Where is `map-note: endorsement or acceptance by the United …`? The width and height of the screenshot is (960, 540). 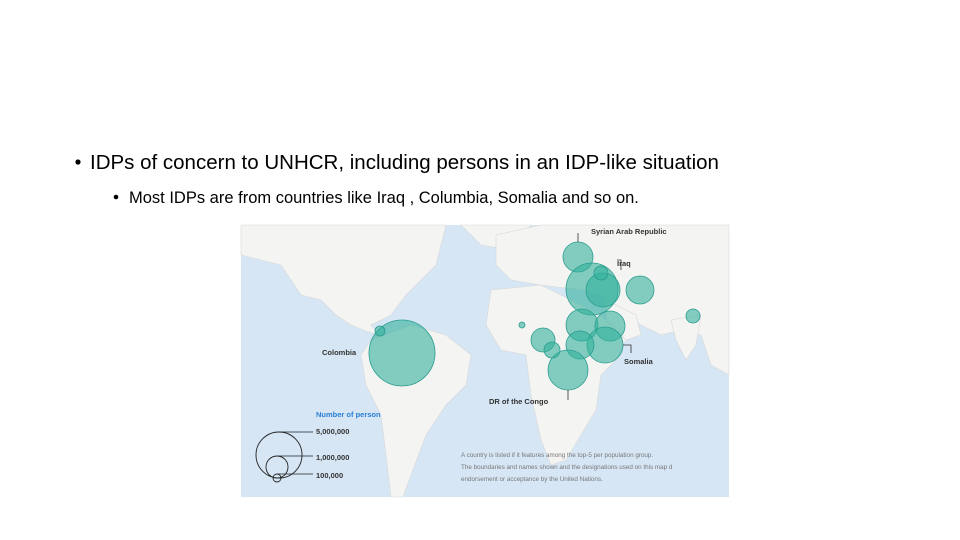 map-note: endorsement or acceptance by the United … is located at coordinates (532, 479).